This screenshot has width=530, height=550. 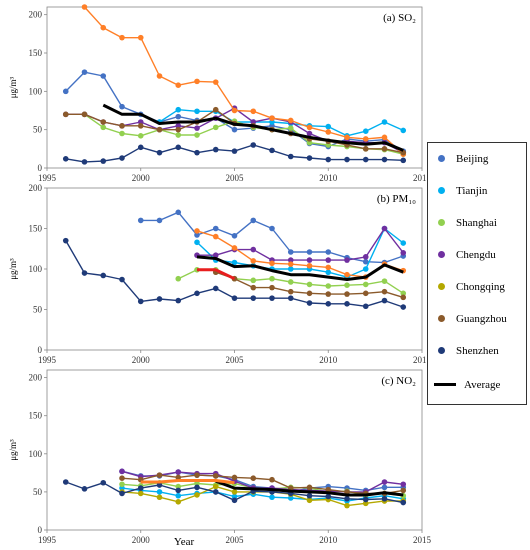 I want to click on y-tick-label: 0, so click(x=40, y=350).